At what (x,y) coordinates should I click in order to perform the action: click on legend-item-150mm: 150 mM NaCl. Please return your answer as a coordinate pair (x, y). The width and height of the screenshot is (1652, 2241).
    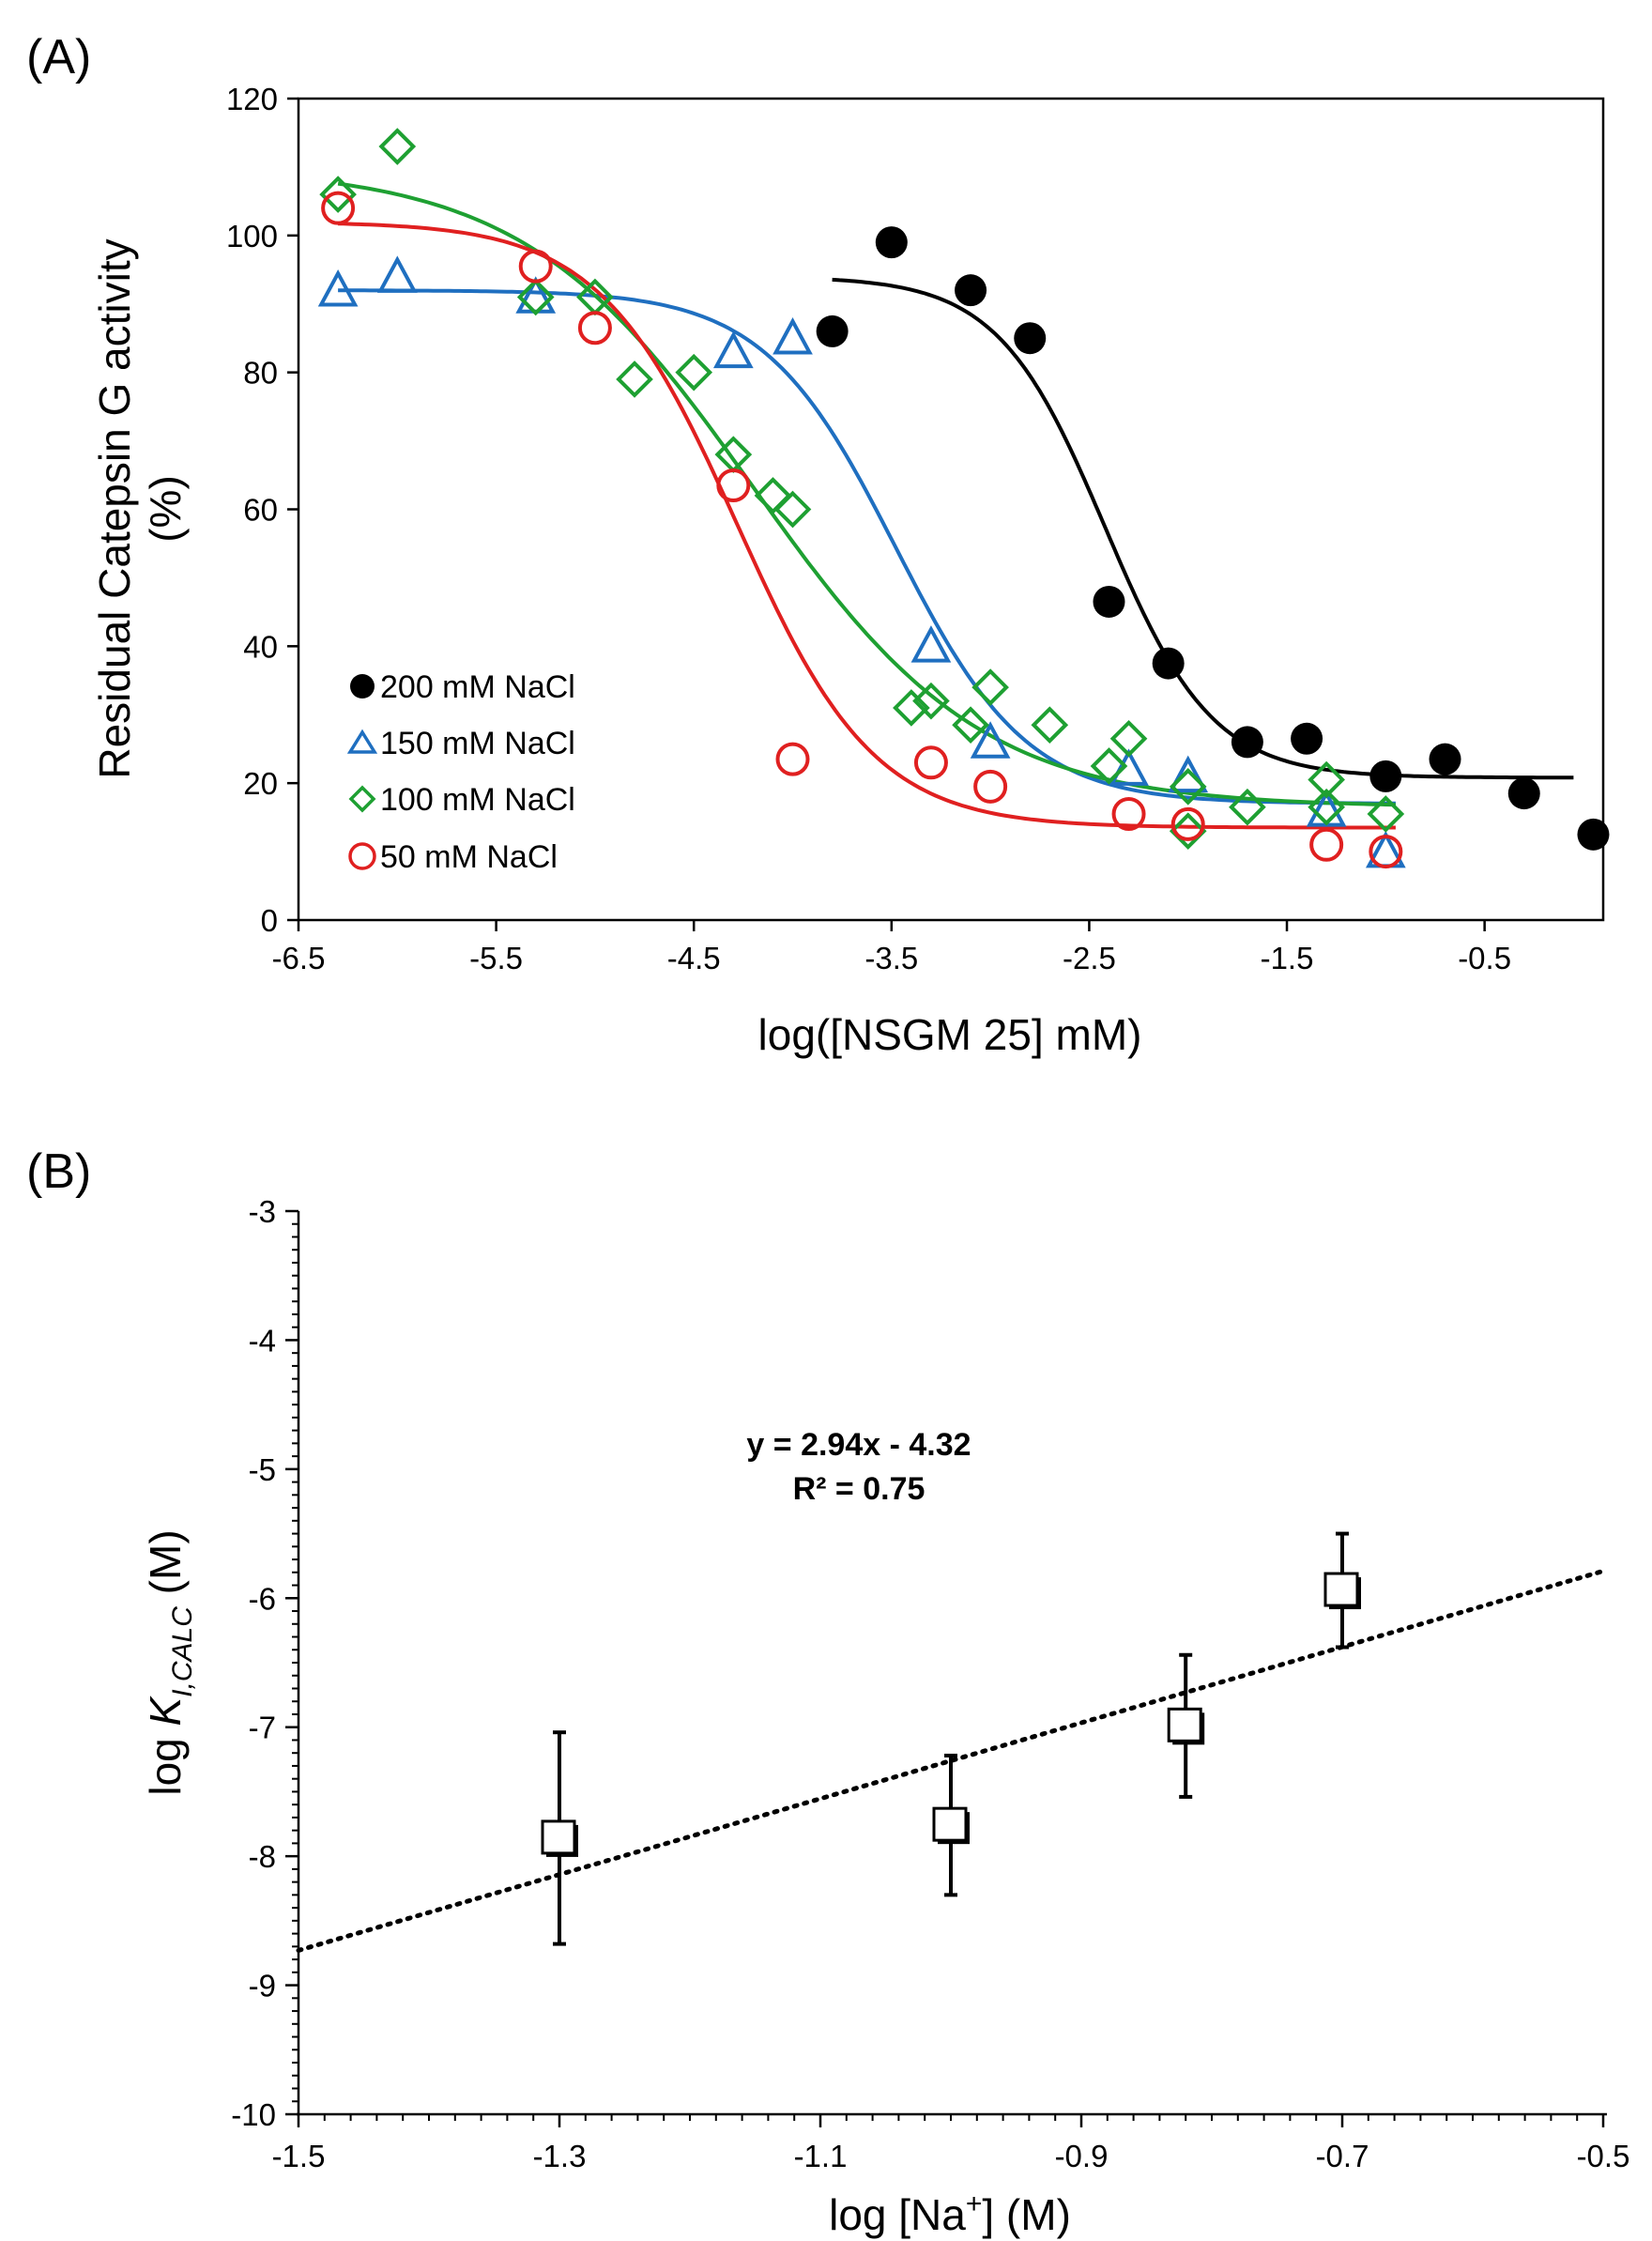
    Looking at the image, I should click on (460, 744).